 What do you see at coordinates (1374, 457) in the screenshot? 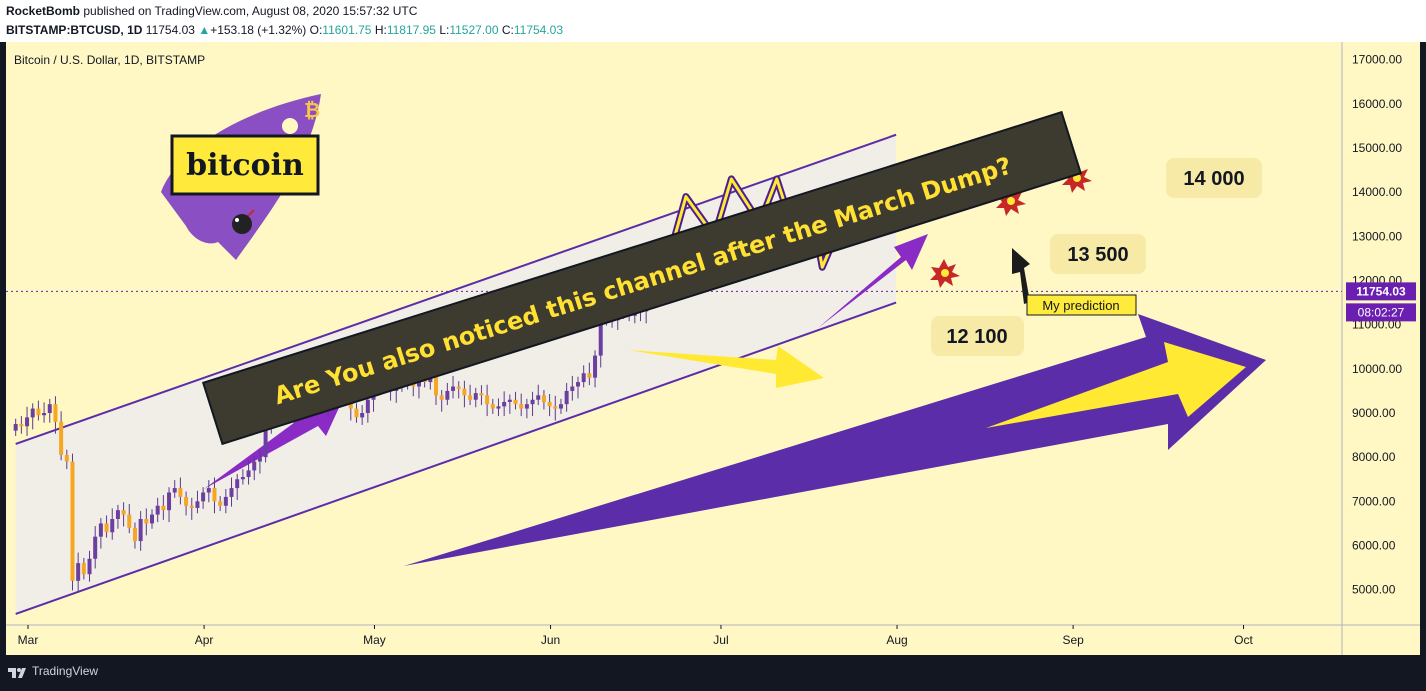
I see `price-tick-label: 8000.00` at bounding box center [1374, 457].